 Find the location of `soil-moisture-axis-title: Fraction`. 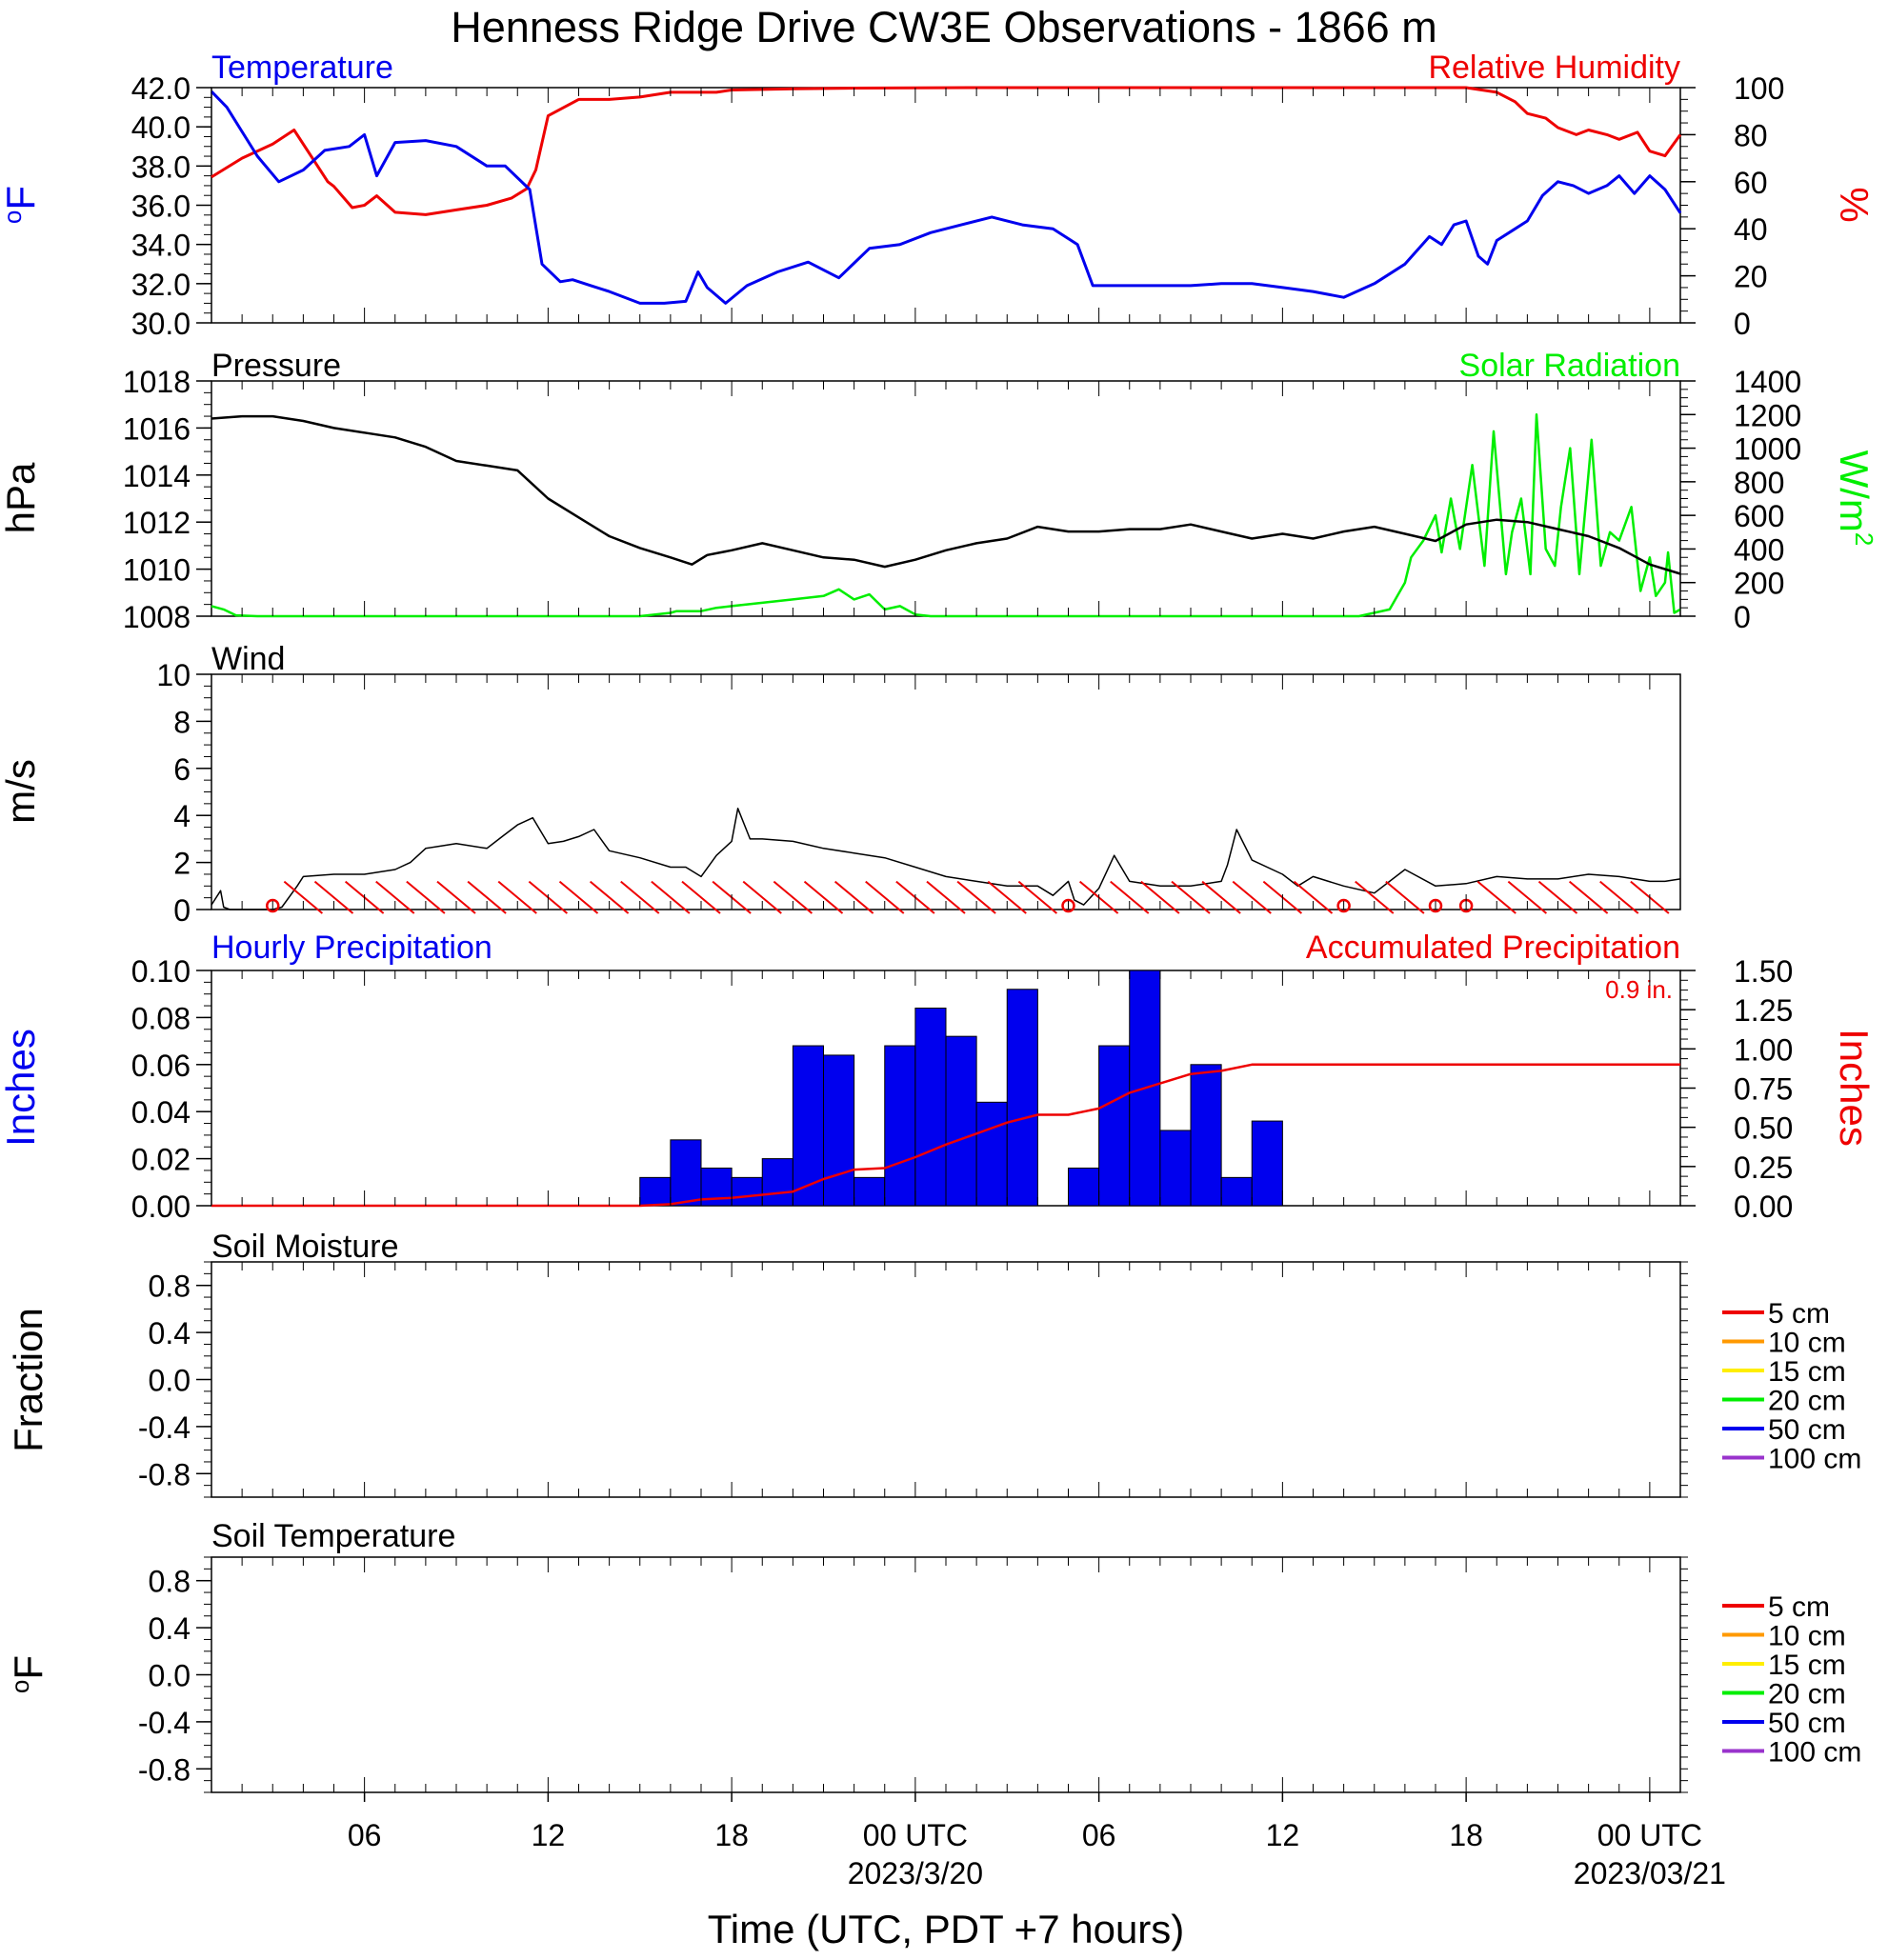

soil-moisture-axis-title: Fraction is located at coordinates (28, 1380).